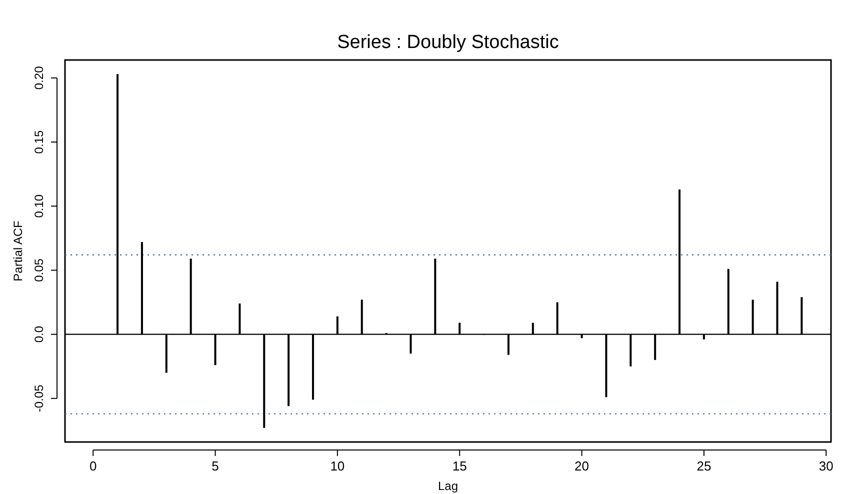 The image size is (841, 494). What do you see at coordinates (39, 334) in the screenshot?
I see `y-tick-label: 0.0` at bounding box center [39, 334].